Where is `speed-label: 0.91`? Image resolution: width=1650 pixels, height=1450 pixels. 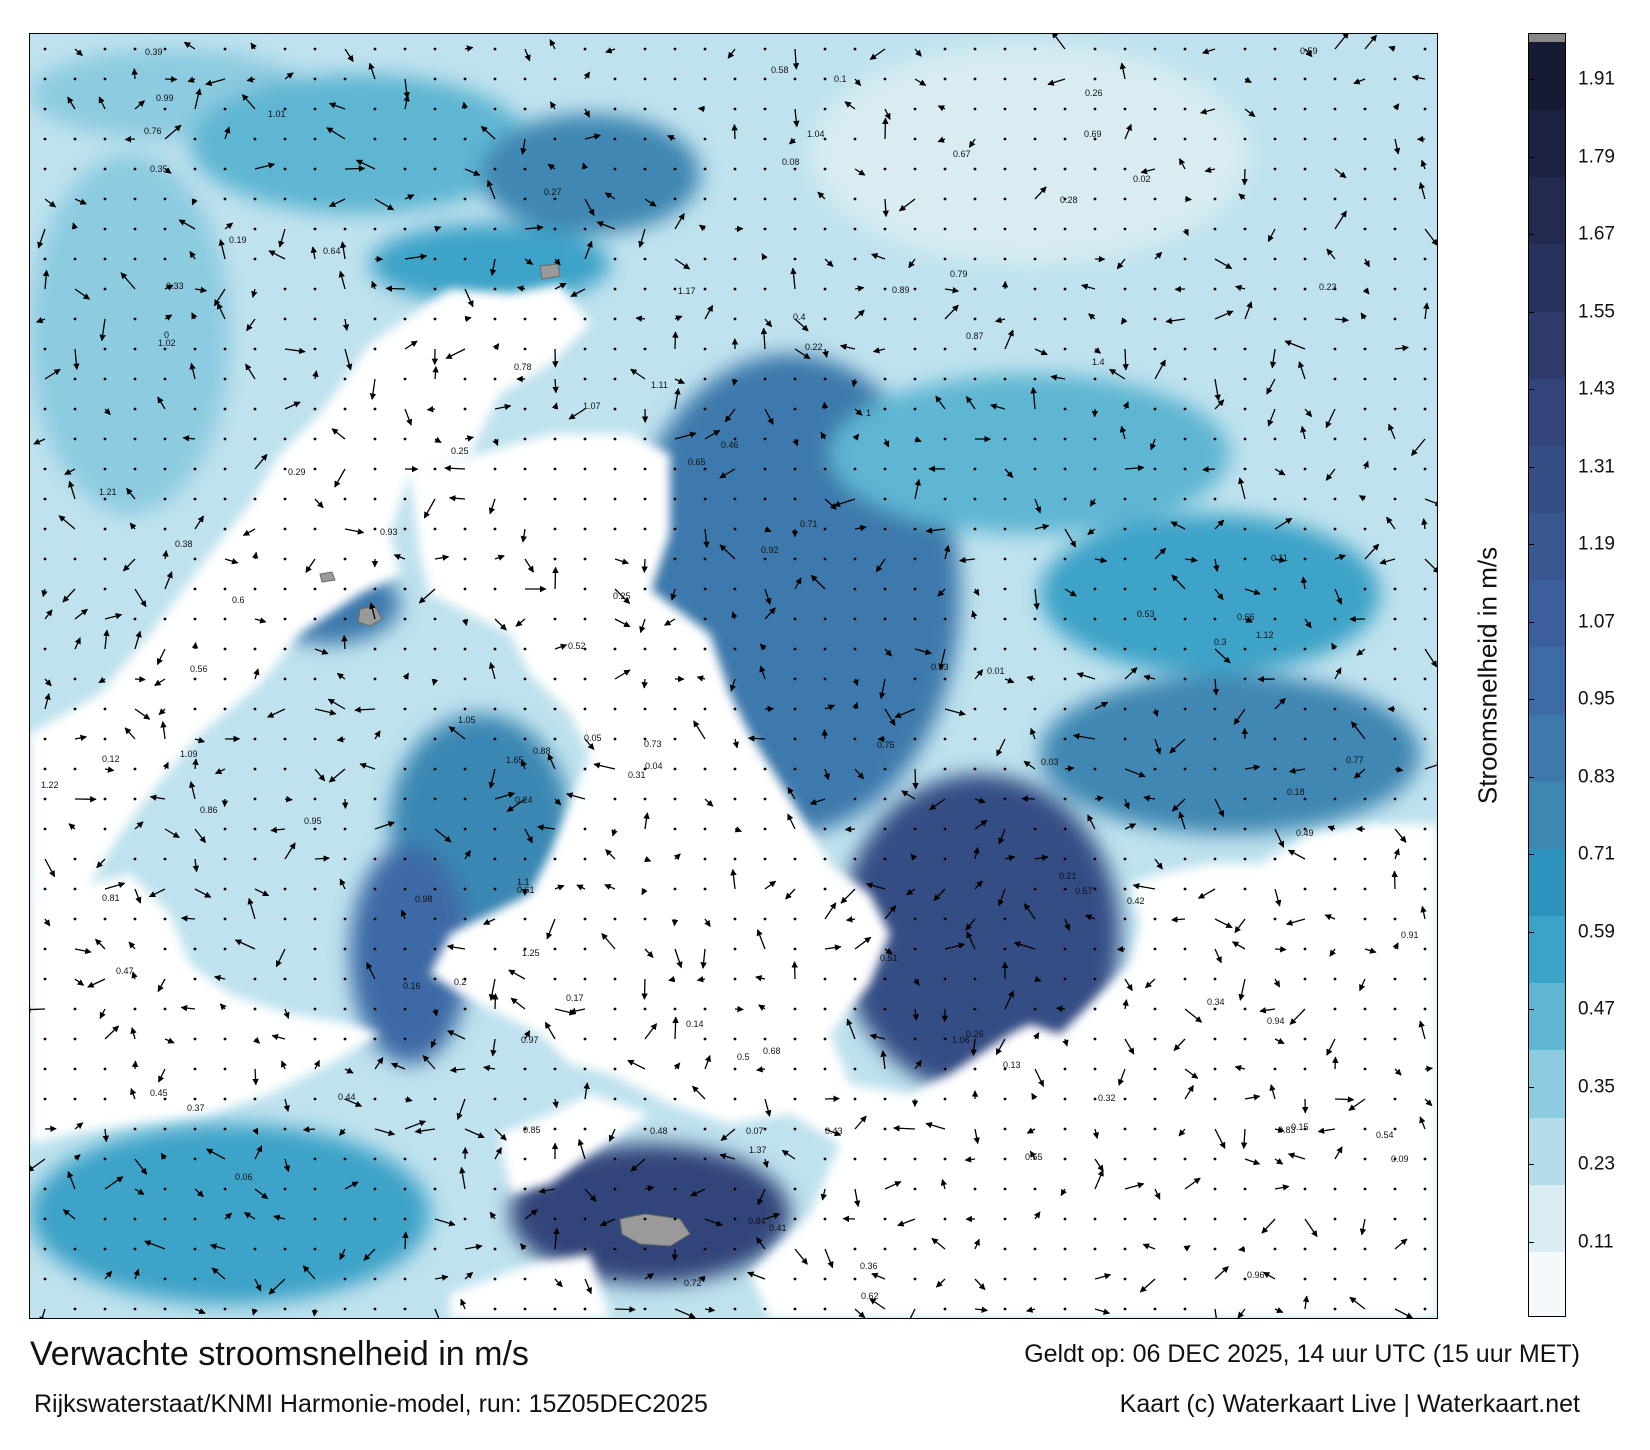
speed-label: 0.91 is located at coordinates (1410, 935).